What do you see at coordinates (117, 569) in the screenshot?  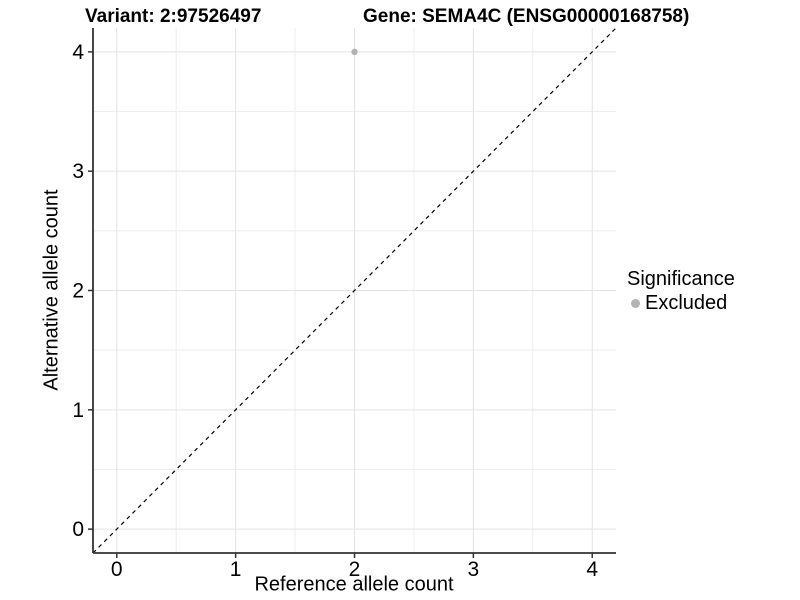 I see `x-tick-label: 0` at bounding box center [117, 569].